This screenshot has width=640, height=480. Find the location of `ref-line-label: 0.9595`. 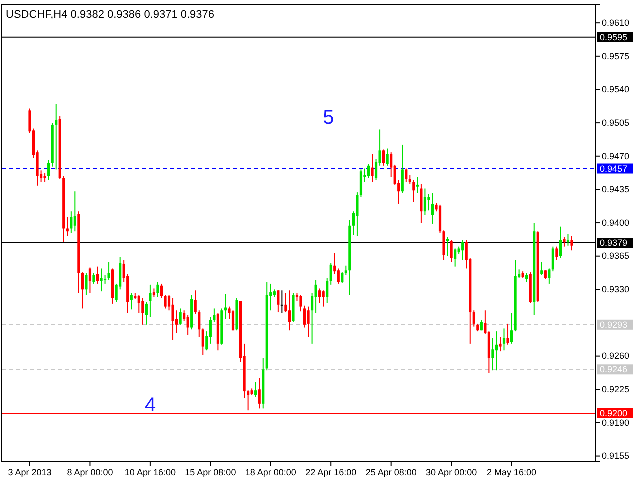

ref-line-label: 0.9595 is located at coordinates (614, 37).